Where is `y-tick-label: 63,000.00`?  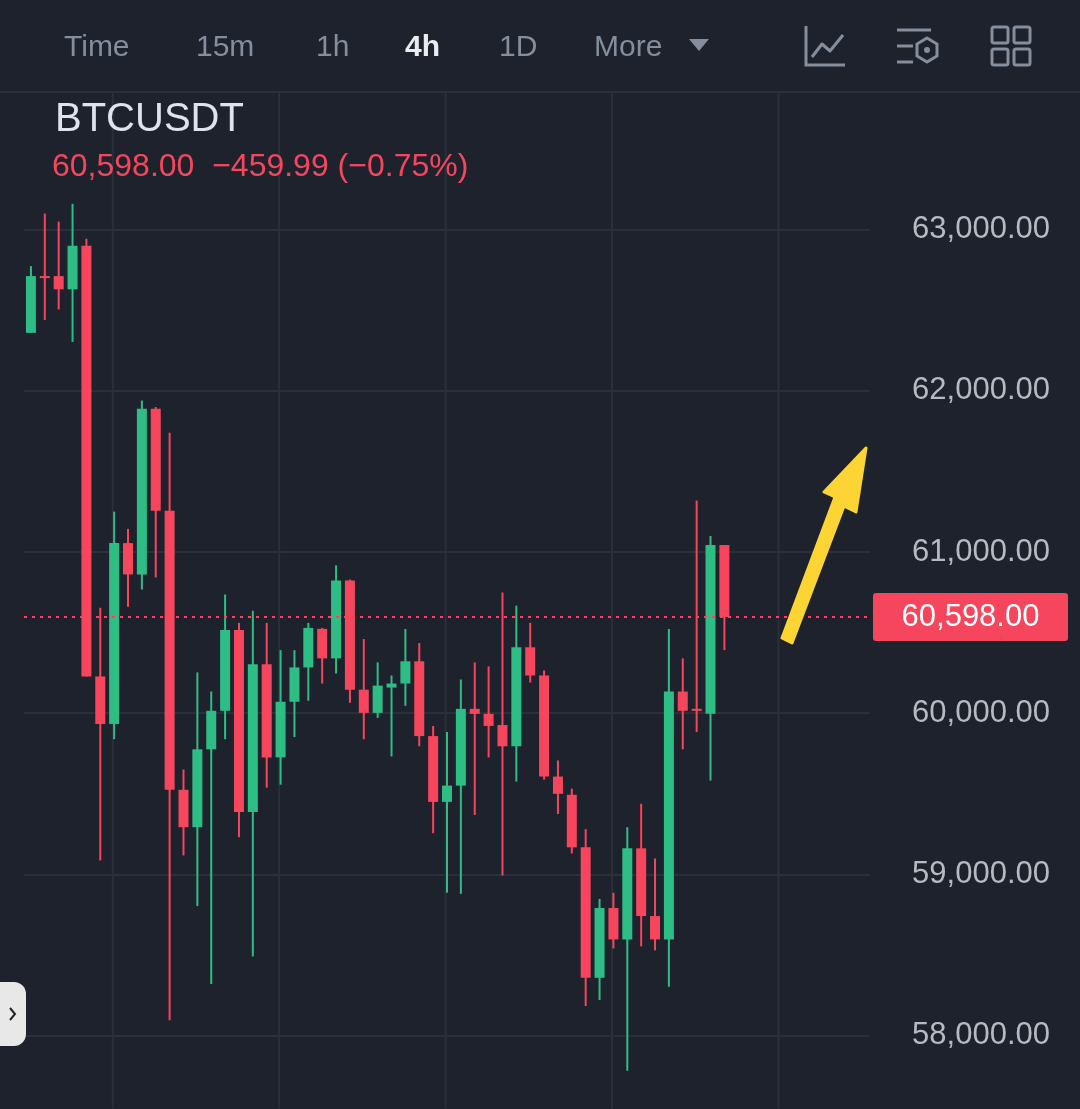
y-tick-label: 63,000.00 is located at coordinates (981, 228).